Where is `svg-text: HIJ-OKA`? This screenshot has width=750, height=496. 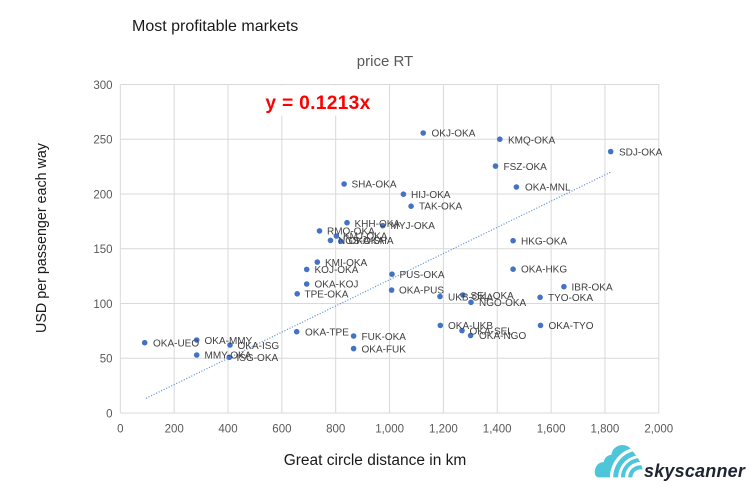
svg-text: HIJ-OKA is located at coordinates (431, 195).